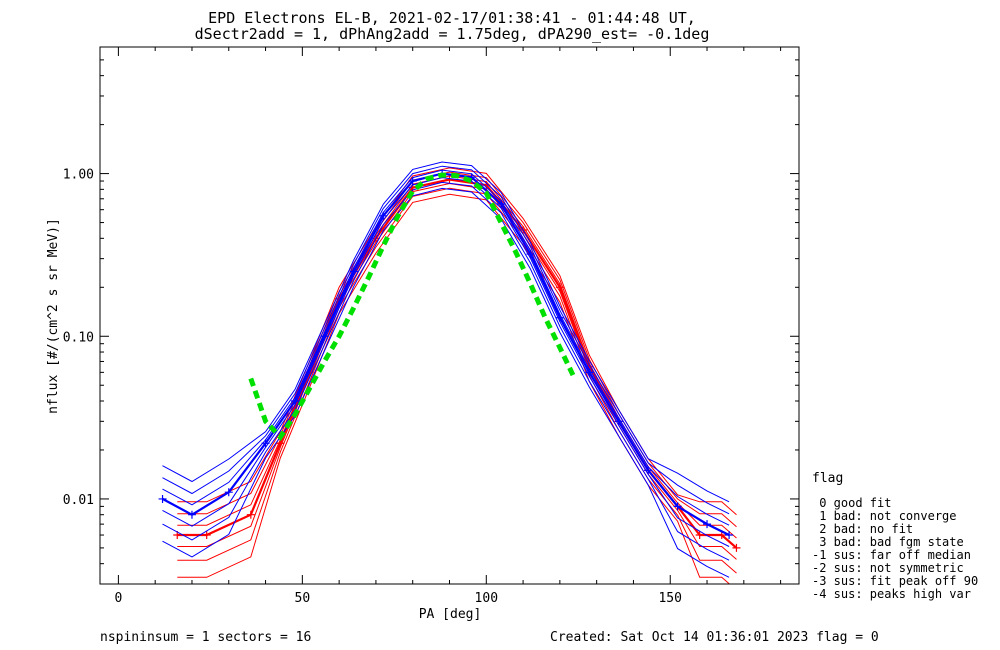  What do you see at coordinates (53, 316) in the screenshot?
I see `y-axis-label: nflux [#/(cm^2 s sr MeV)]` at bounding box center [53, 316].